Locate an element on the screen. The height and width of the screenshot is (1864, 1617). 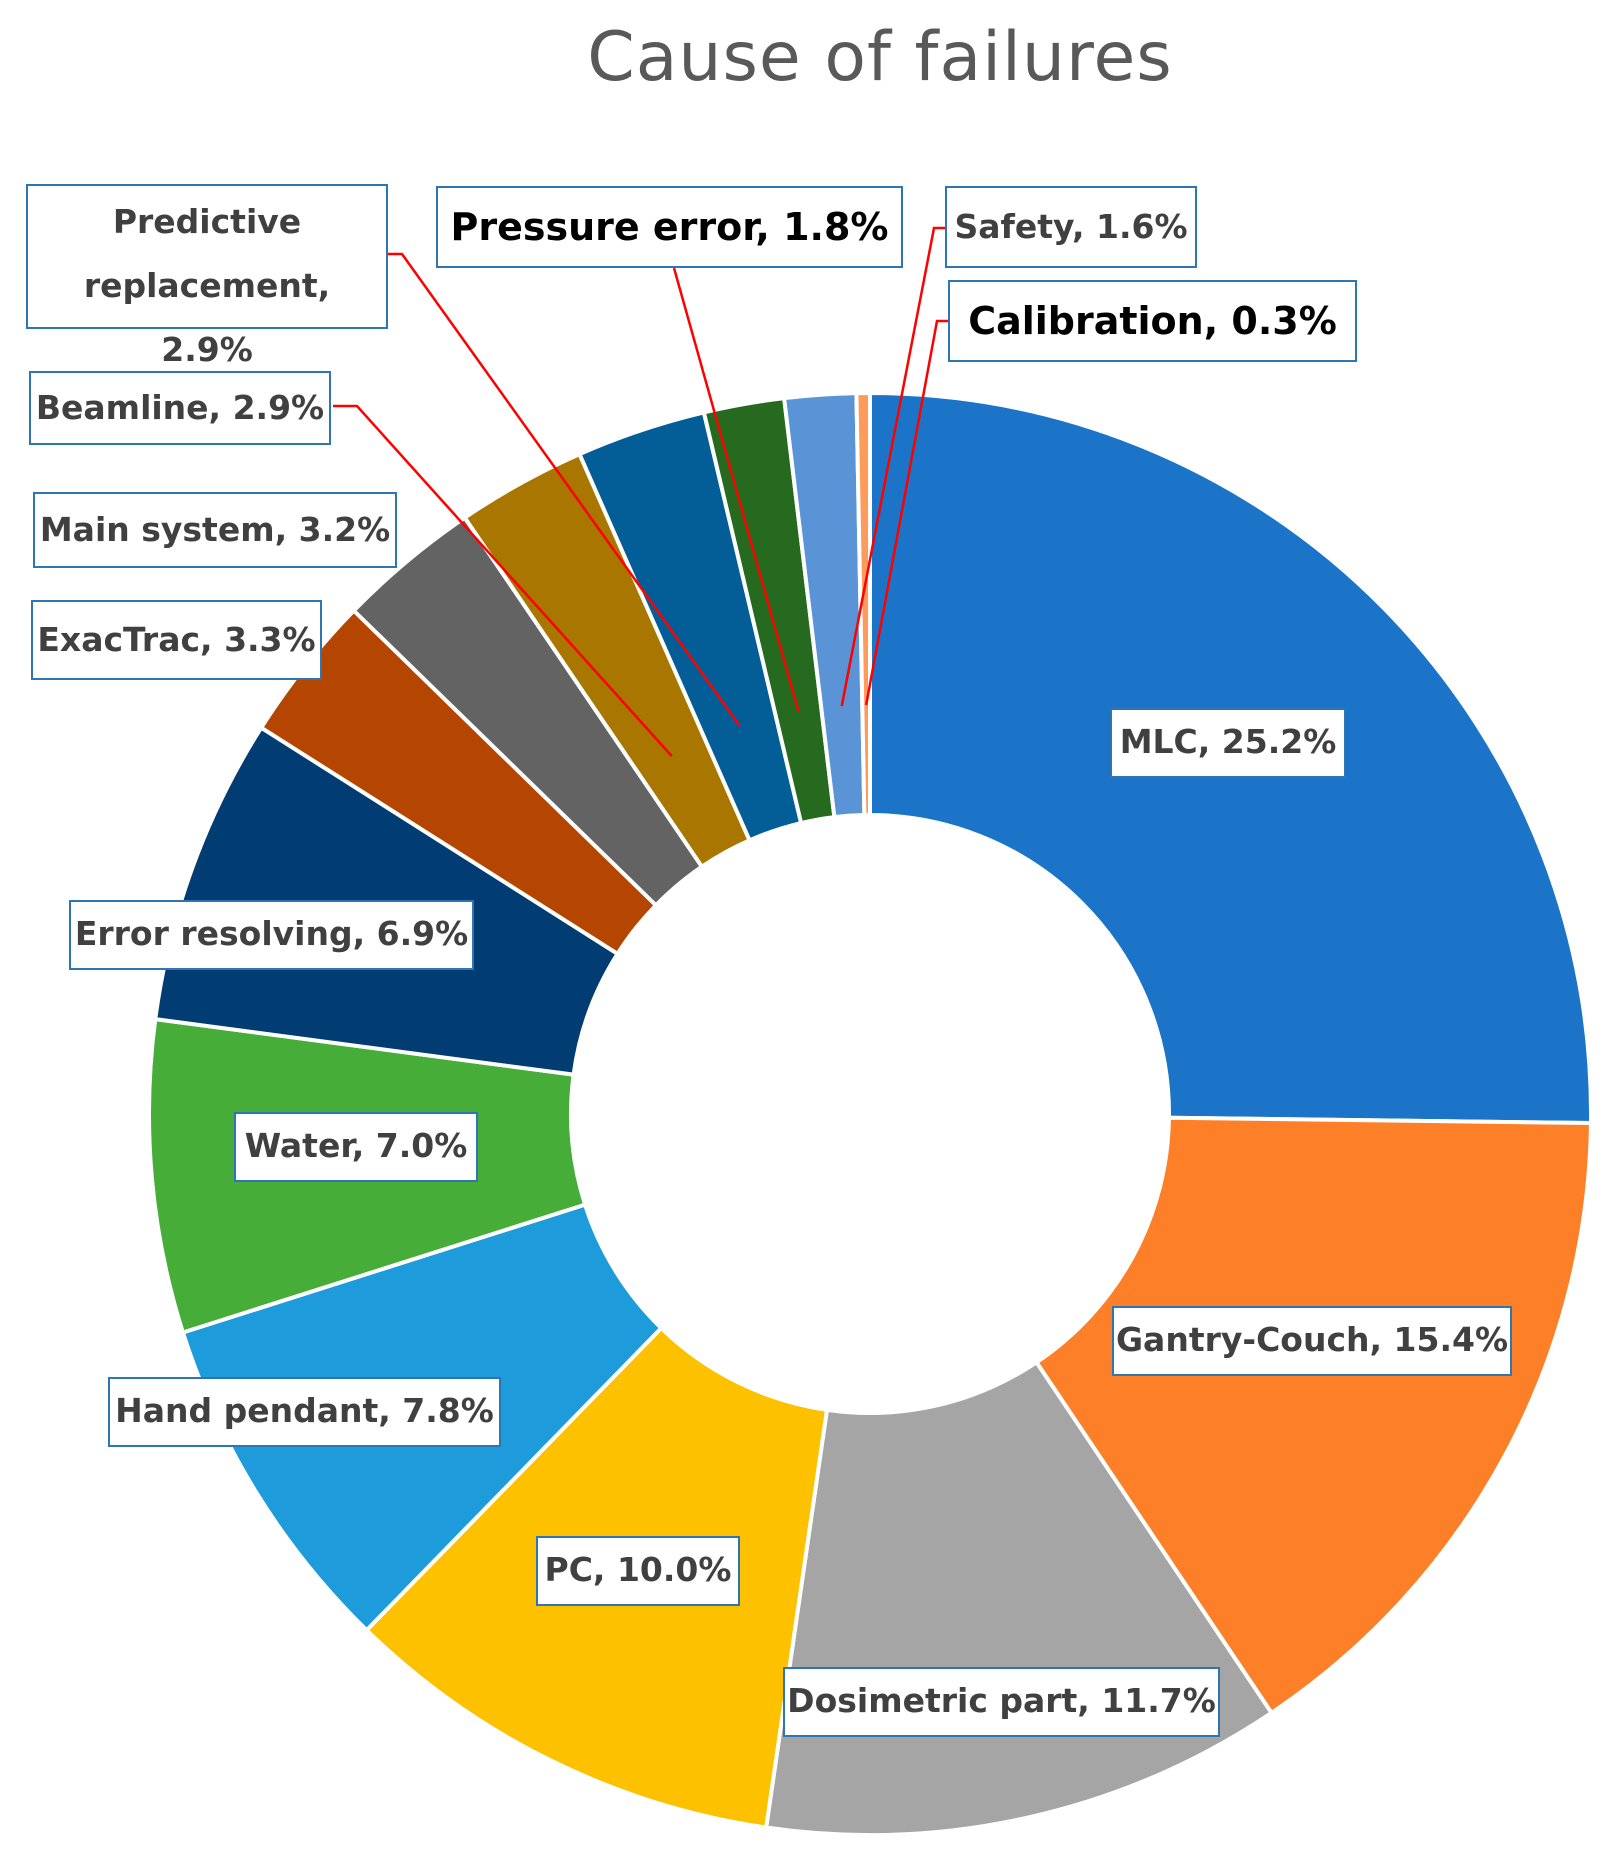
leader-line-safety is located at coordinates (892, 466).